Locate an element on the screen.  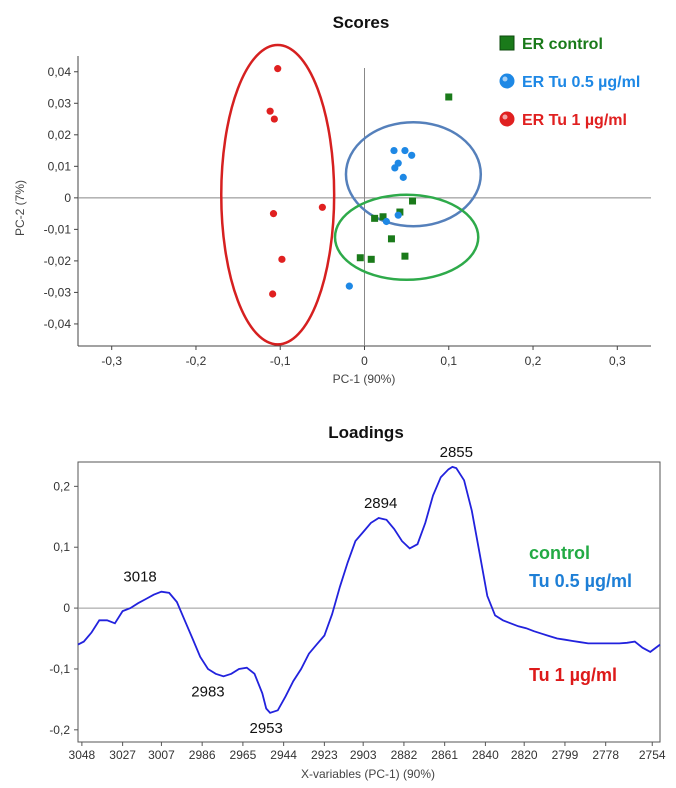
scores-ellipses is located at coordinates (351, 194).